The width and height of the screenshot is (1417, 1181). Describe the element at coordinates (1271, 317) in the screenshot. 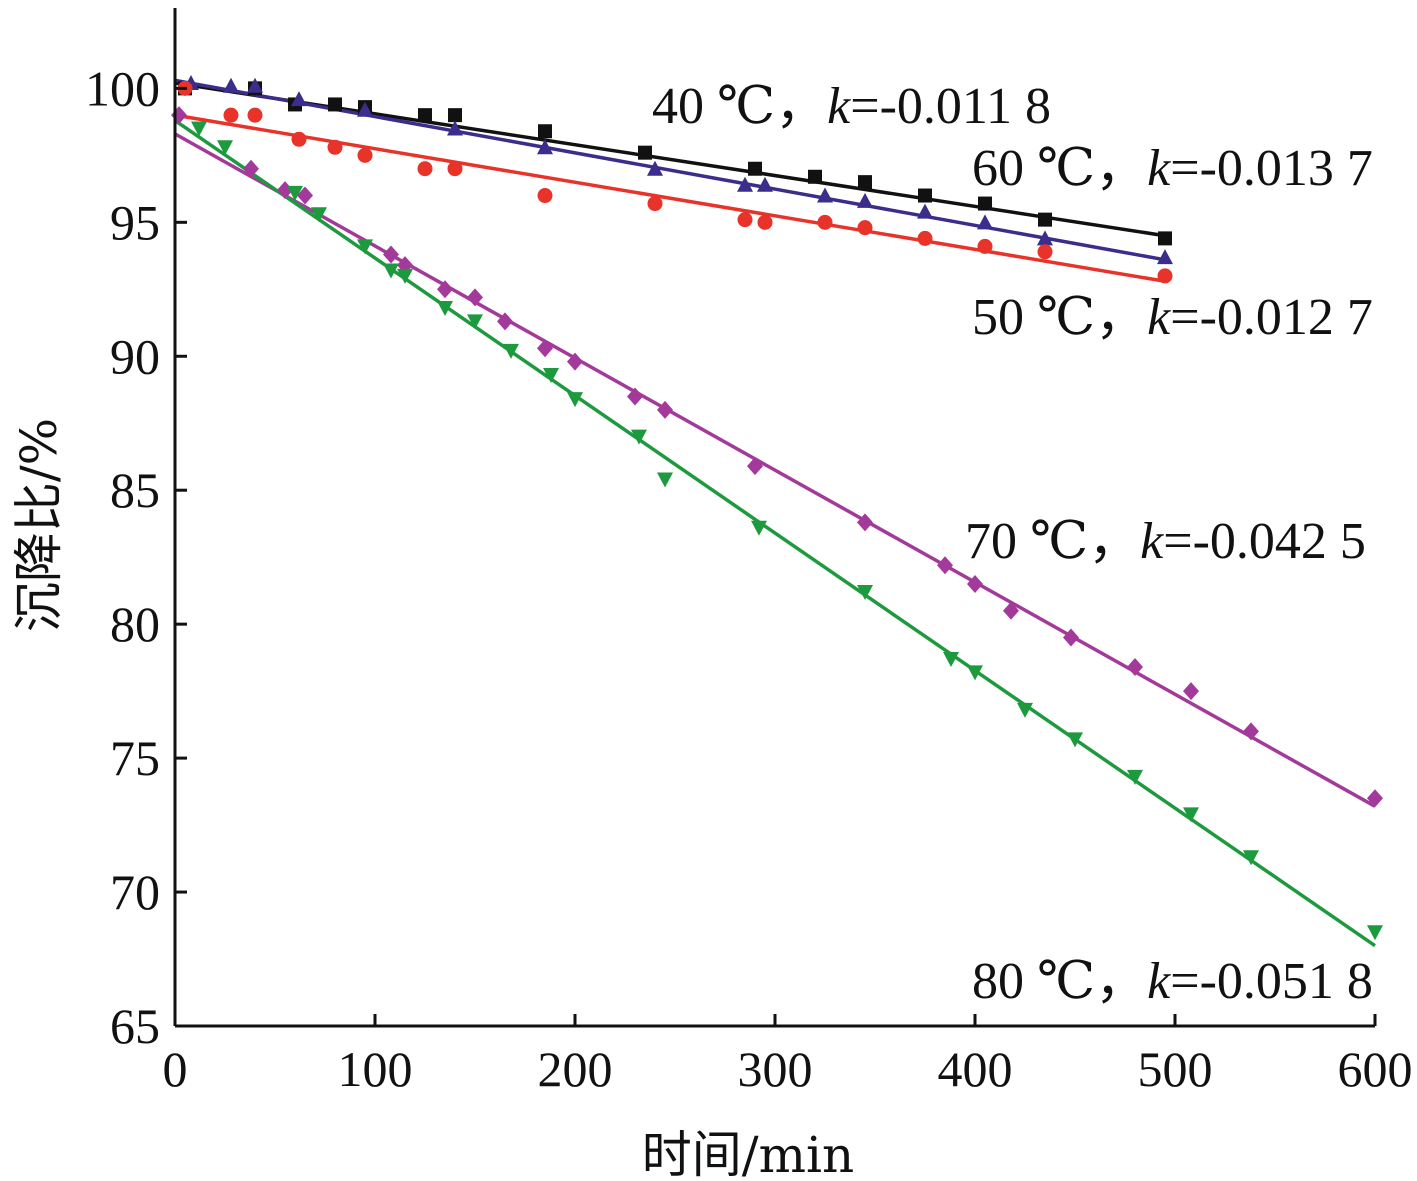

I see `series-label-50-value: =-0.012 7` at that location.